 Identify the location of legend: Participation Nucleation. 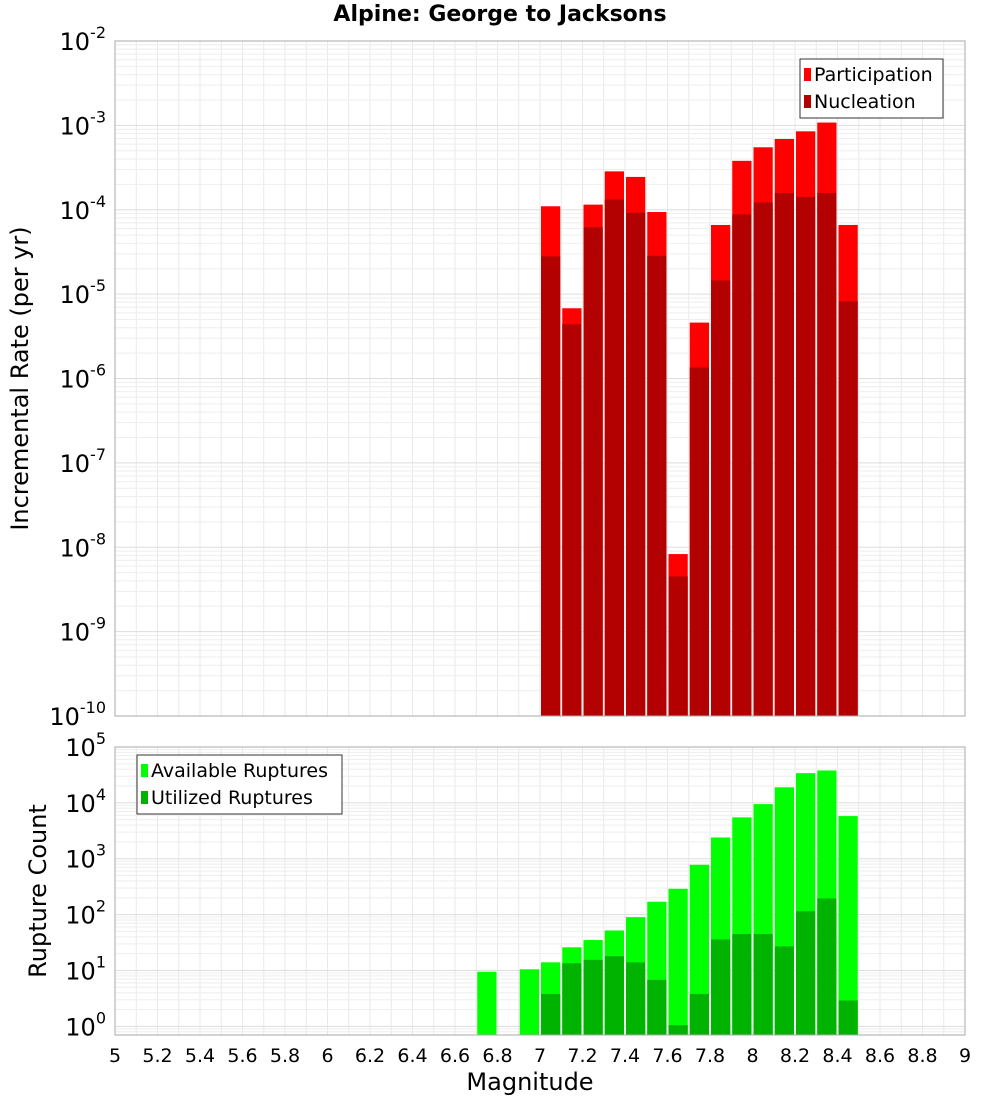
(871, 88).